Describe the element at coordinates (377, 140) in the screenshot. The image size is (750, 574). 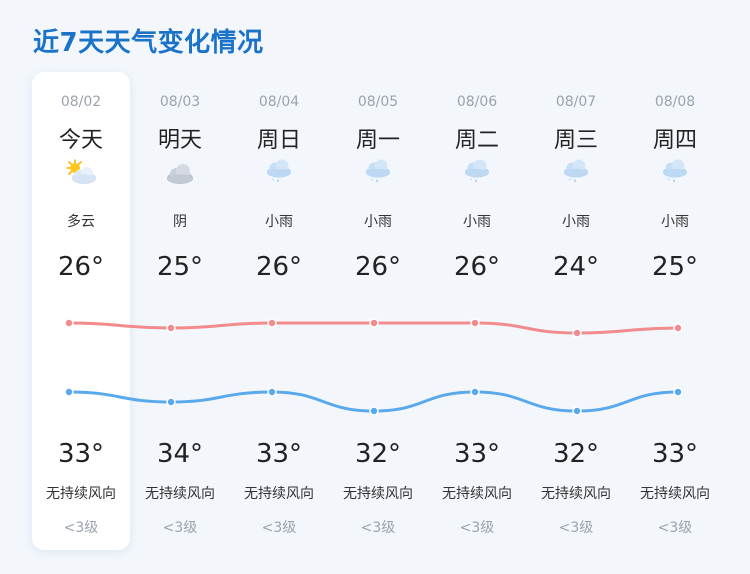
I see `forecast-weekday: 周一` at that location.